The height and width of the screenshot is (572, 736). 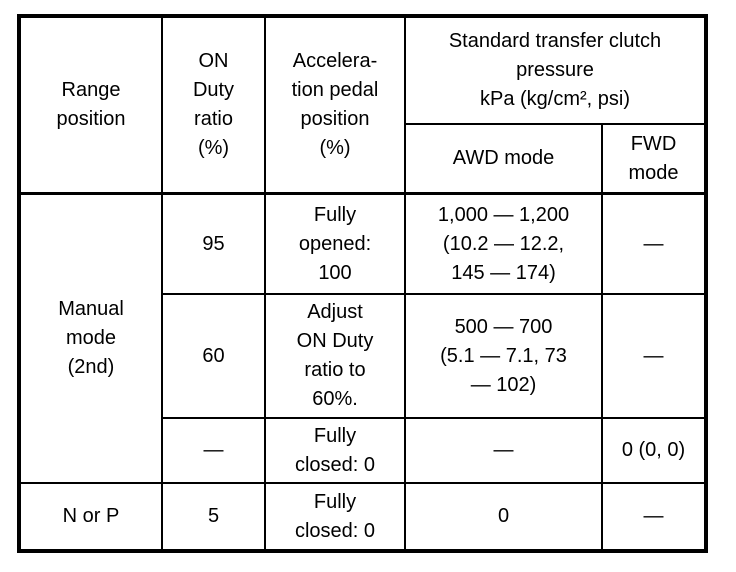 What do you see at coordinates (90, 338) in the screenshot?
I see `cell-range-manual-mode: Manual mode (2nd)` at bounding box center [90, 338].